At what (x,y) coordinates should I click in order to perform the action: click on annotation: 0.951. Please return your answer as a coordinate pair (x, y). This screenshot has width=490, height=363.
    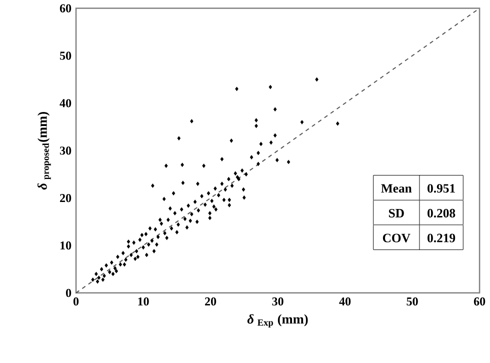
    Looking at the image, I should click on (441, 188).